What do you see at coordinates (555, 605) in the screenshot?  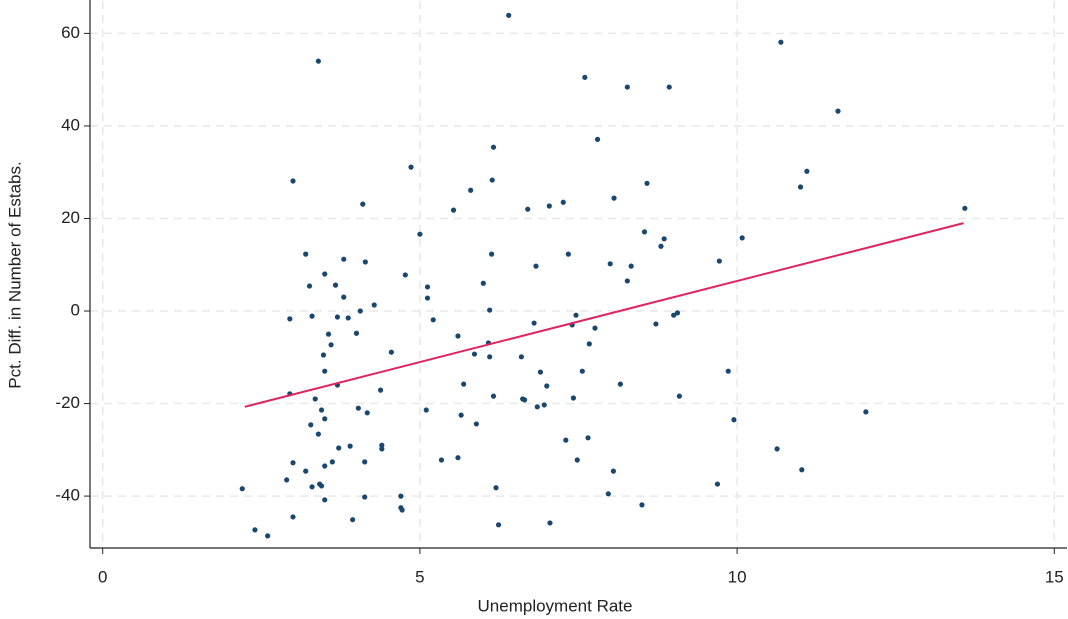 I see `x-axis-label: Unemployment Rate` at bounding box center [555, 605].